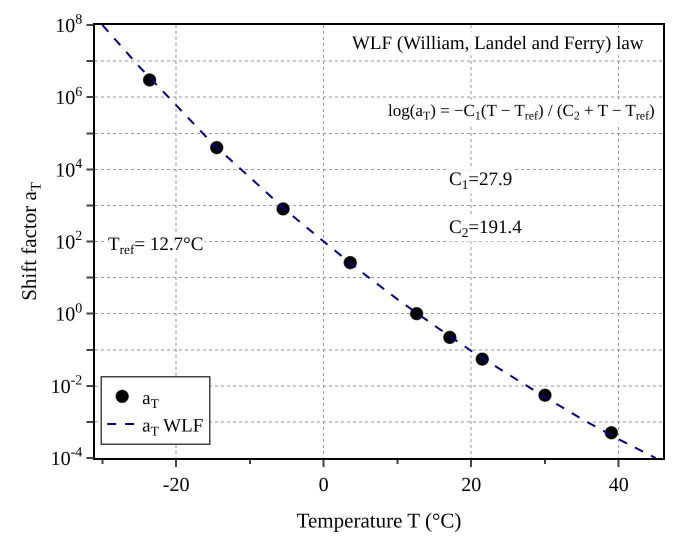  What do you see at coordinates (323, 485) in the screenshot?
I see `x-tick-label: 0` at bounding box center [323, 485].